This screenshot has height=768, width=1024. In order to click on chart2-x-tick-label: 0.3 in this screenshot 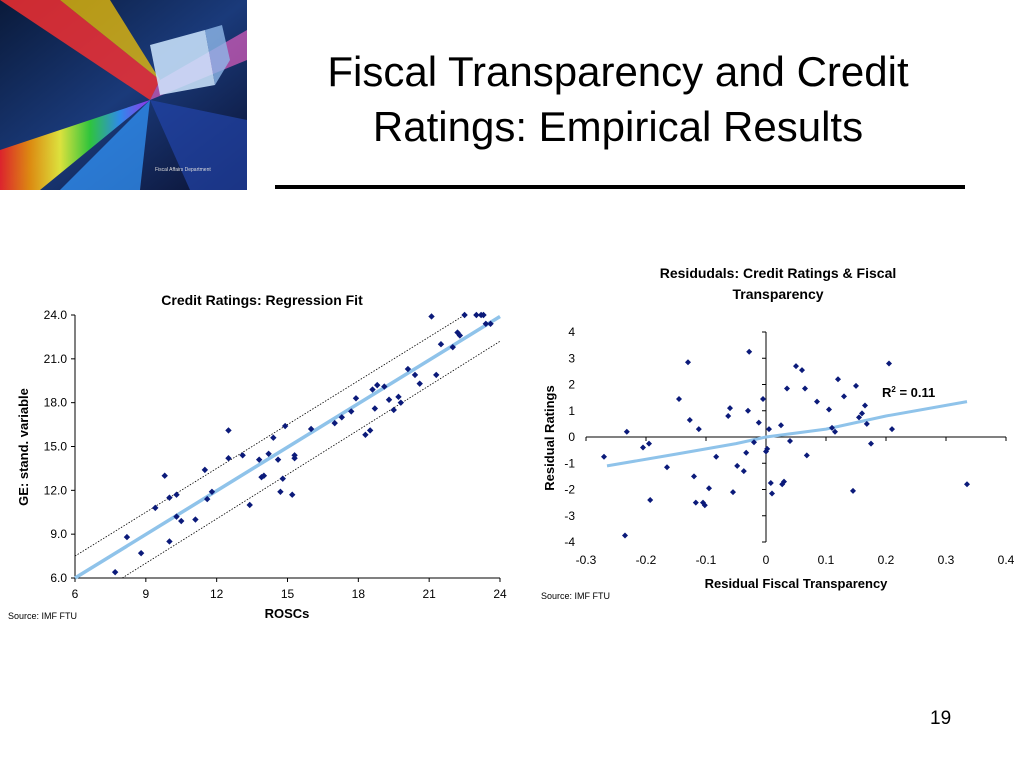, I will do `click(946, 560)`.